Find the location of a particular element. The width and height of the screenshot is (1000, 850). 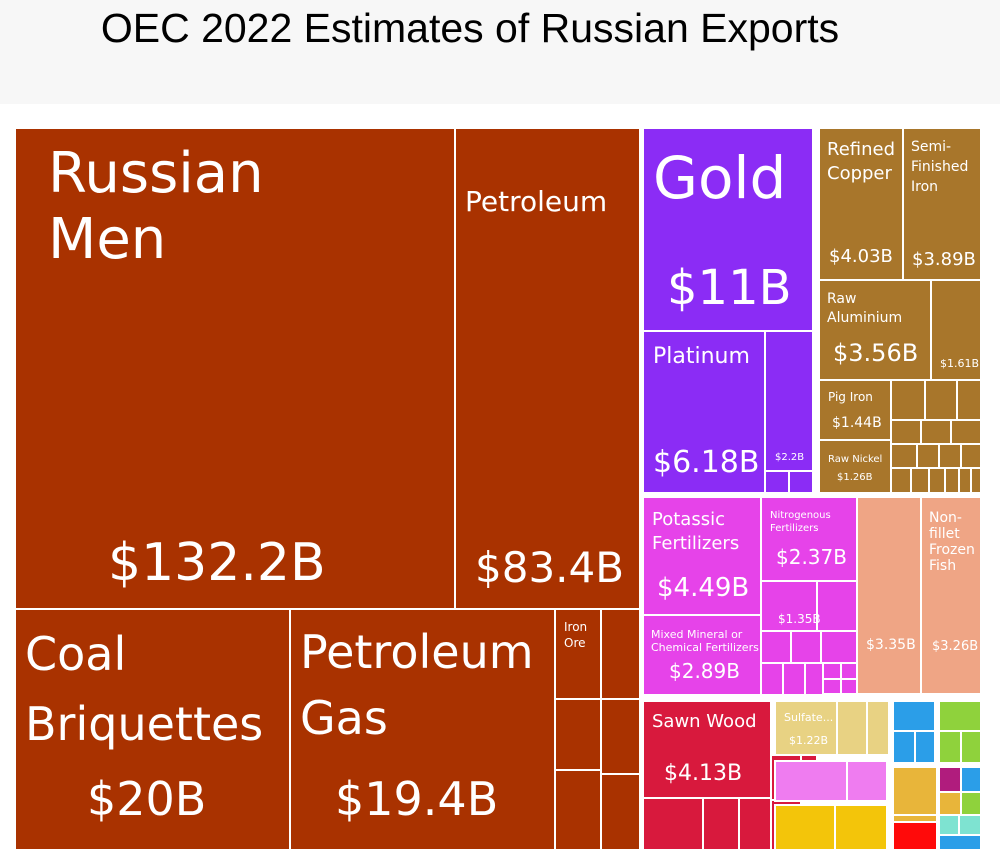

treemap-tile-sawn-wood is located at coordinates (707, 749).